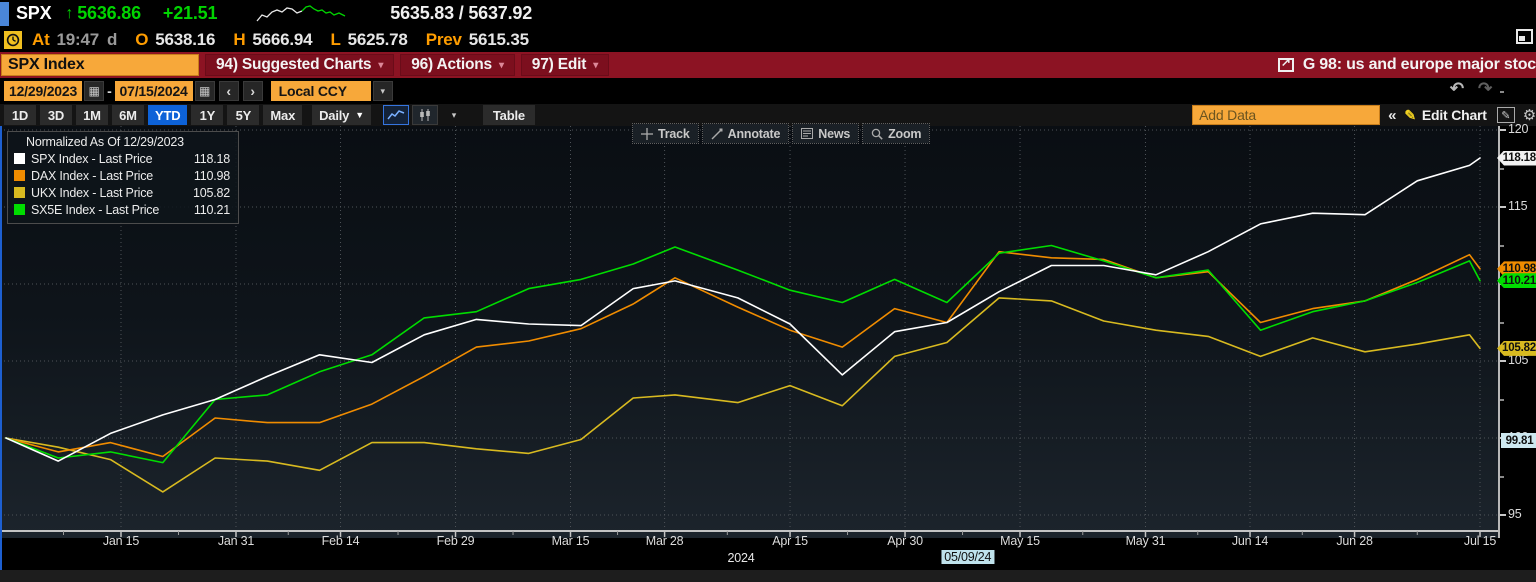  Describe the element at coordinates (168, 115) in the screenshot. I see `period-button-ytd: YTD` at that location.